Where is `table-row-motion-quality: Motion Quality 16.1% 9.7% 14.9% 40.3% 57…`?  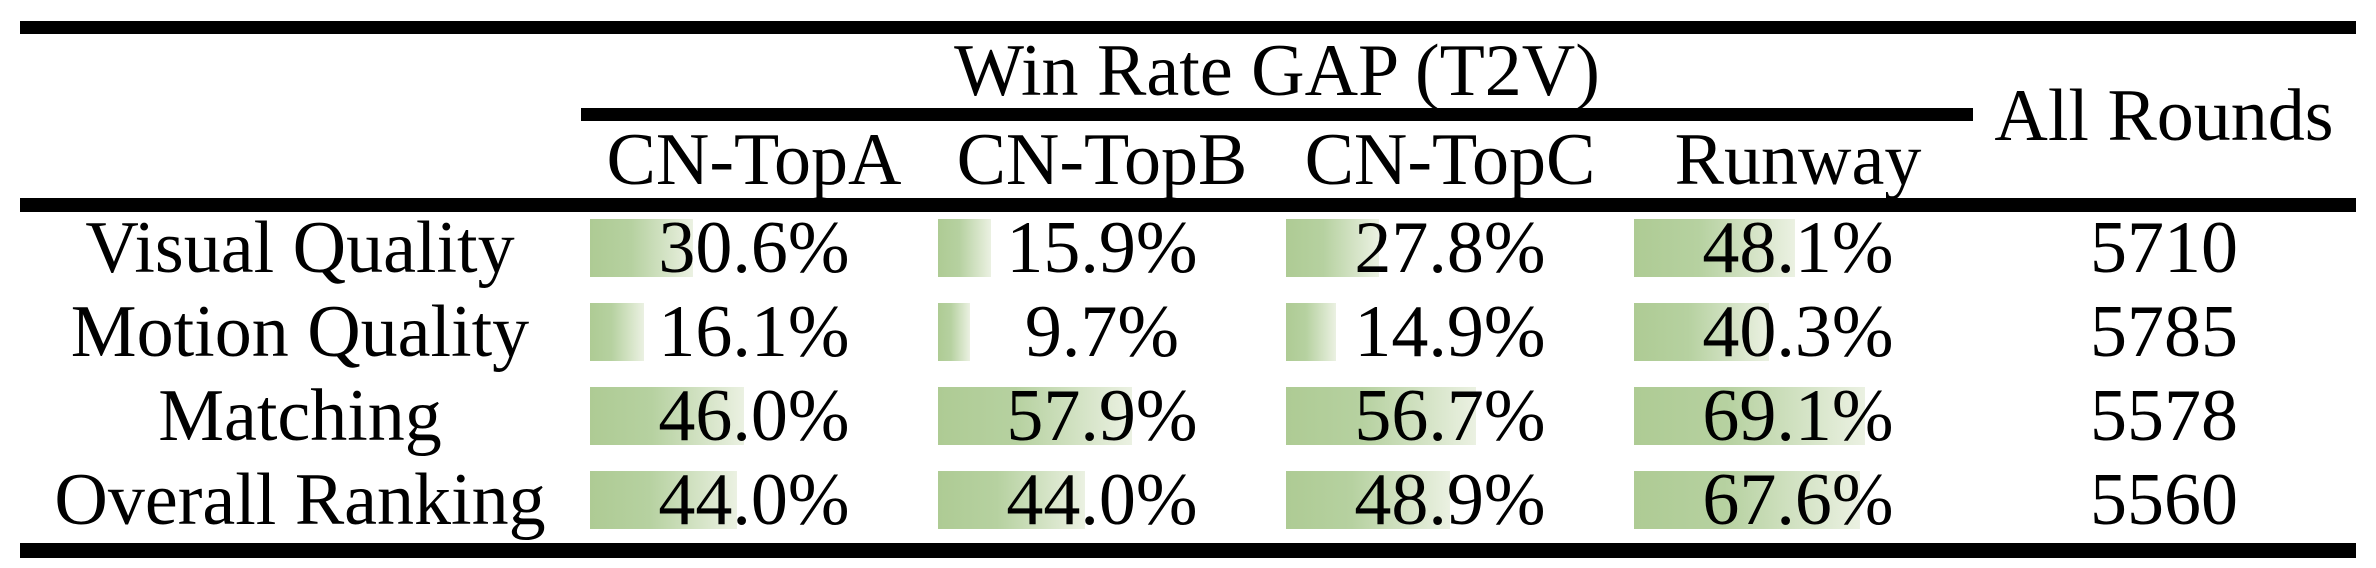 table-row-motion-quality: Motion Quality 16.1% 9.7% 14.9% 40.3% 57… is located at coordinates (1188, 332).